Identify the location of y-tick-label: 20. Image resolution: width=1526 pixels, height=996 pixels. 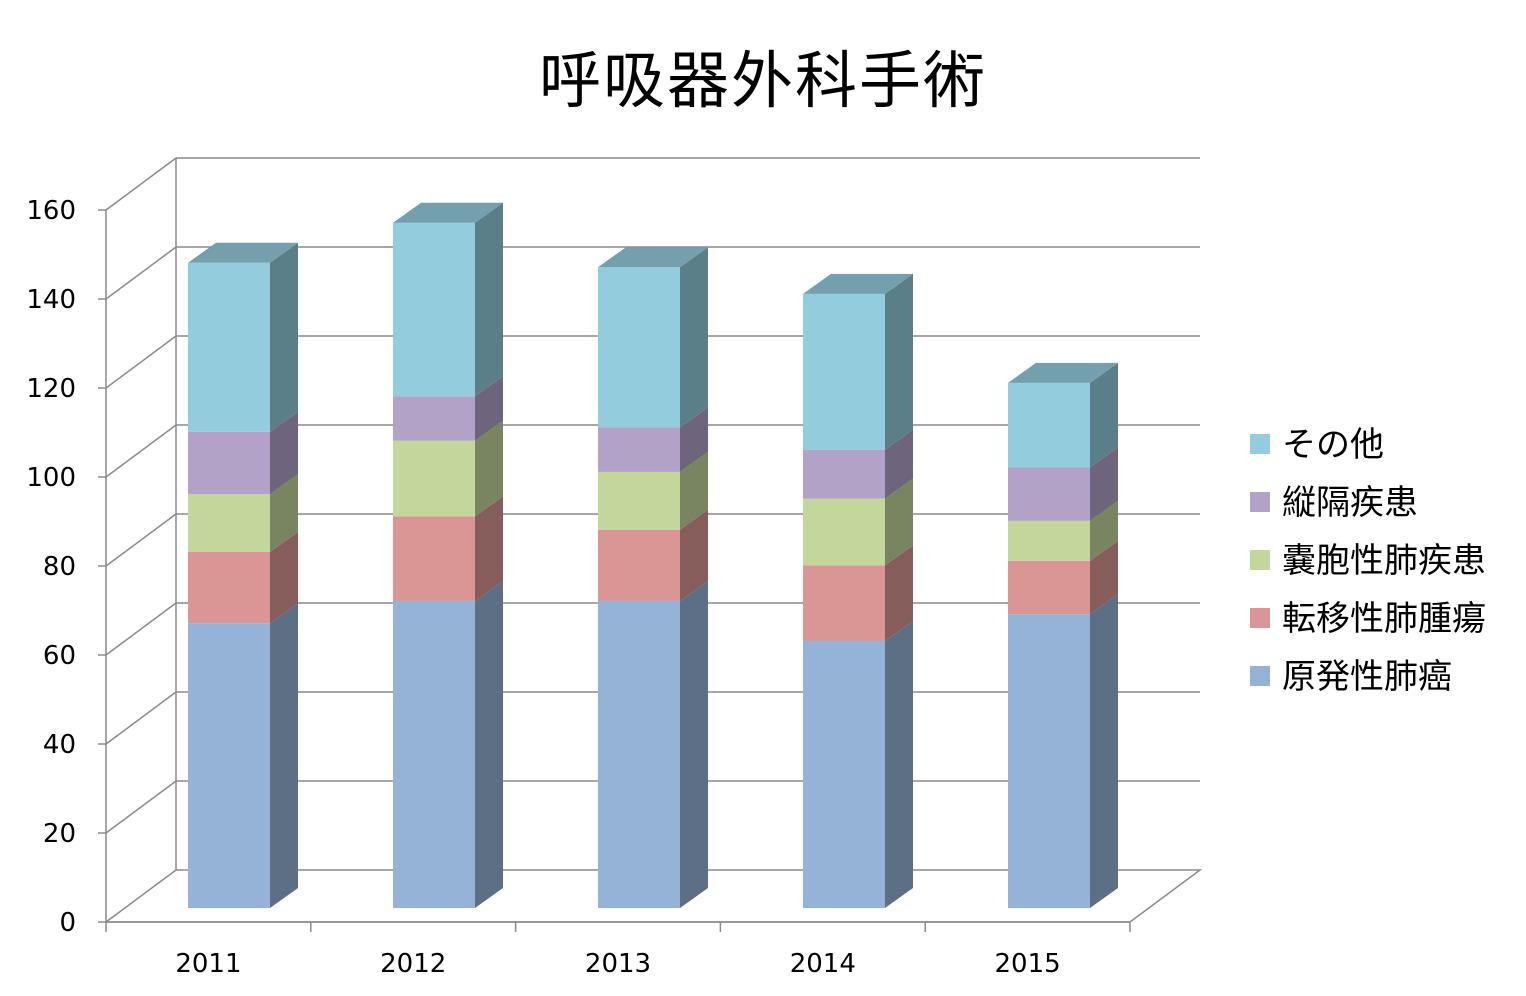
(59, 834).